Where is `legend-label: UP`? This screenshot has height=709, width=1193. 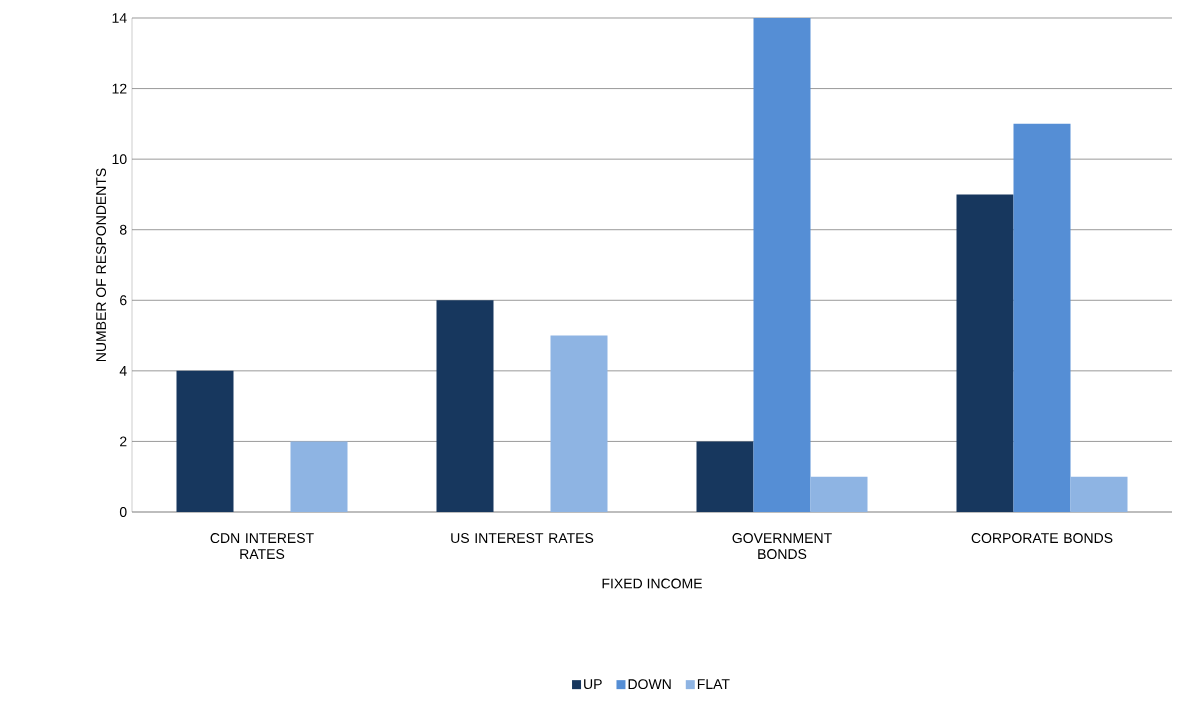 legend-label: UP is located at coordinates (593, 684).